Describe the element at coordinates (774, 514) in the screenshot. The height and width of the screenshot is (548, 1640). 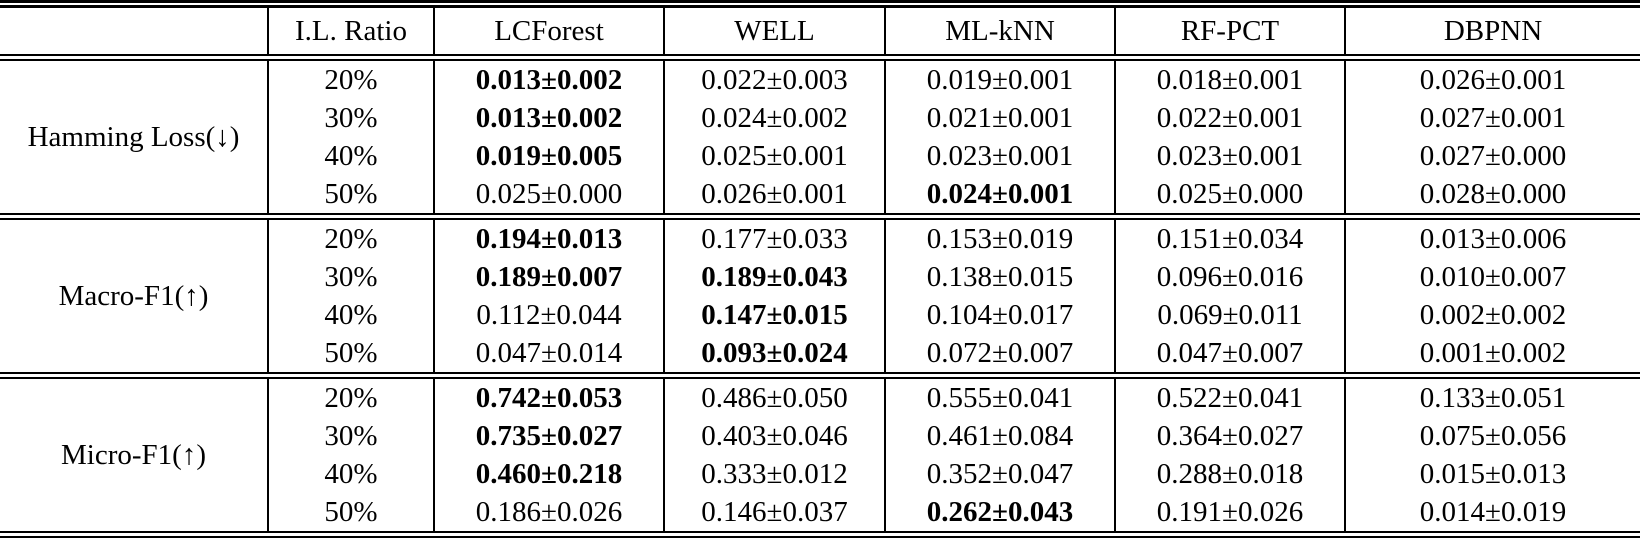
I see `value-cell: 0.146±0.037` at that location.